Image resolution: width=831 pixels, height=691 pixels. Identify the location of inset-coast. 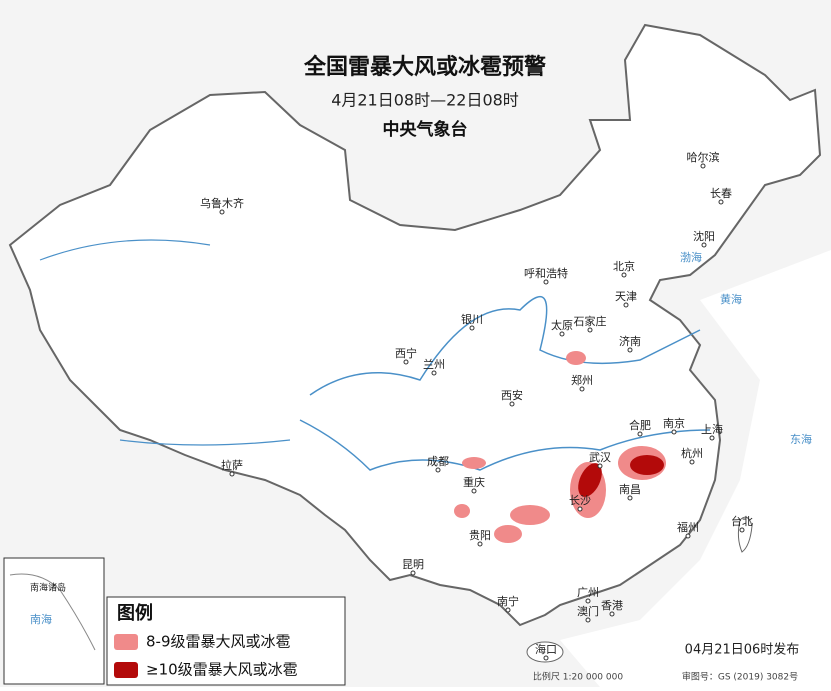
(52, 612).